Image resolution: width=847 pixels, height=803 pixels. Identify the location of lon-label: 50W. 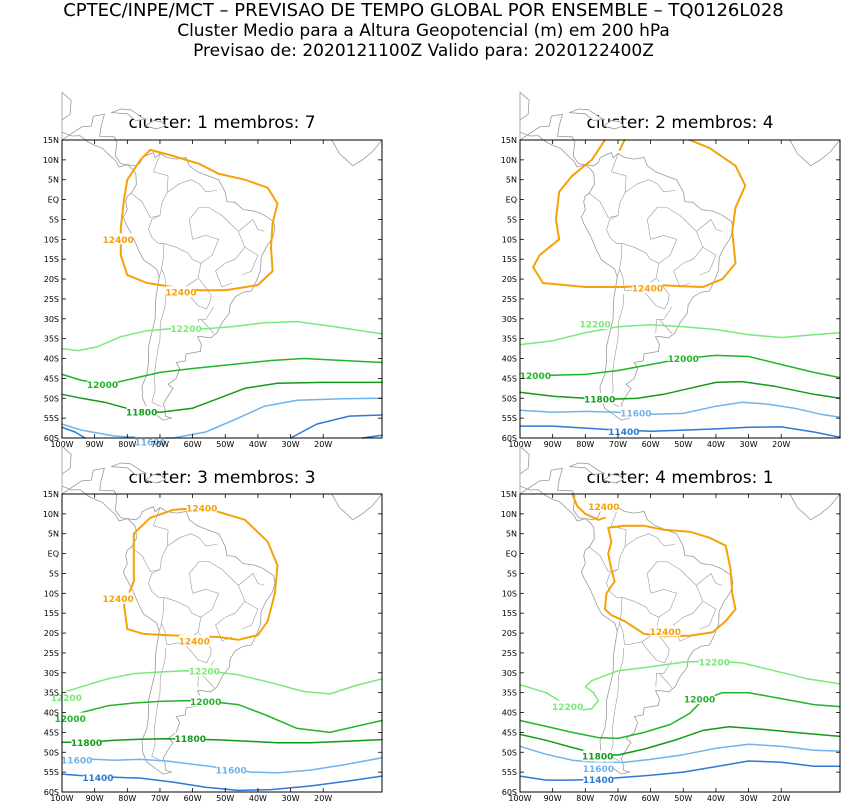
(225, 798).